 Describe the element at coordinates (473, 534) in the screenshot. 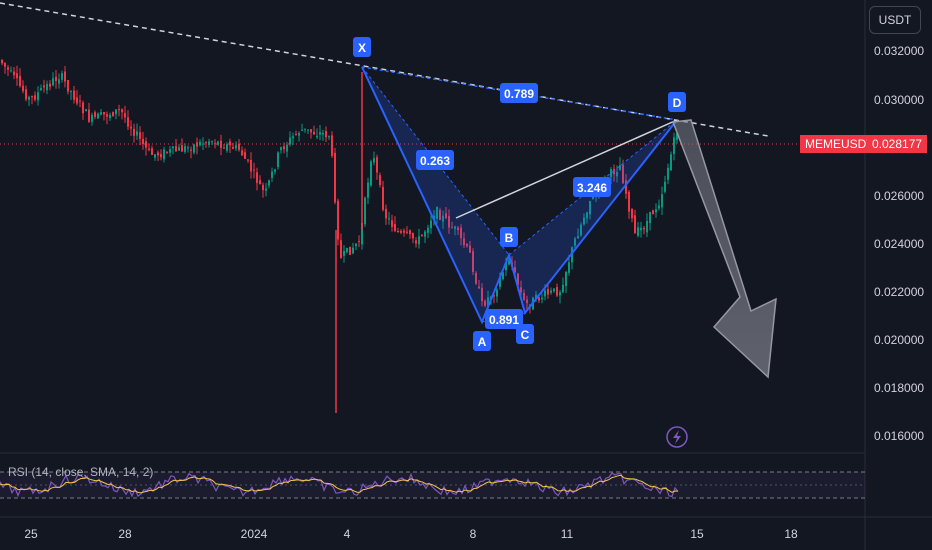

I see `time-tick: 8` at that location.